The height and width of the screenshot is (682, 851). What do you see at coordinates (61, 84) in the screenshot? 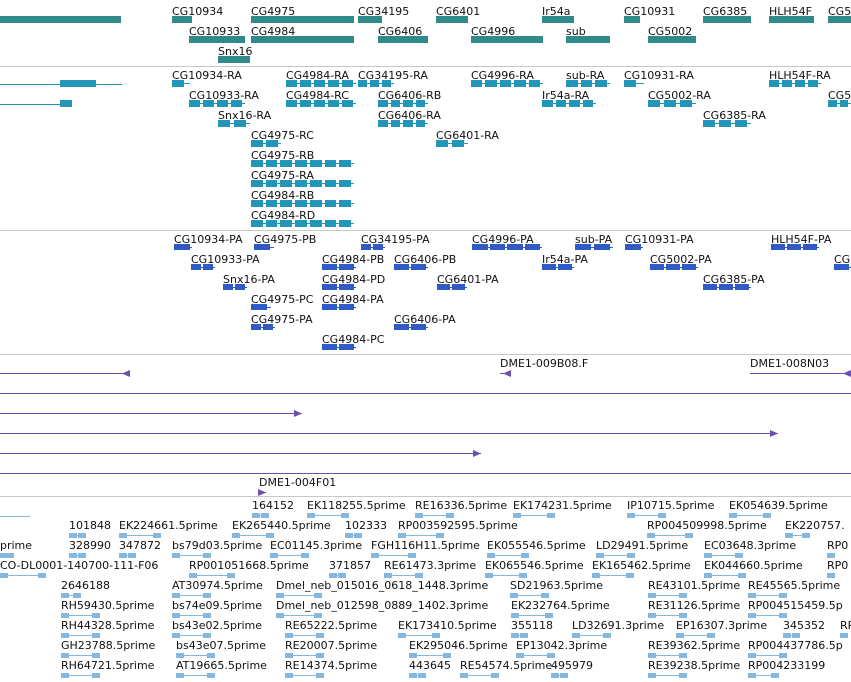
I see `transcript-line-offscreen` at bounding box center [61, 84].